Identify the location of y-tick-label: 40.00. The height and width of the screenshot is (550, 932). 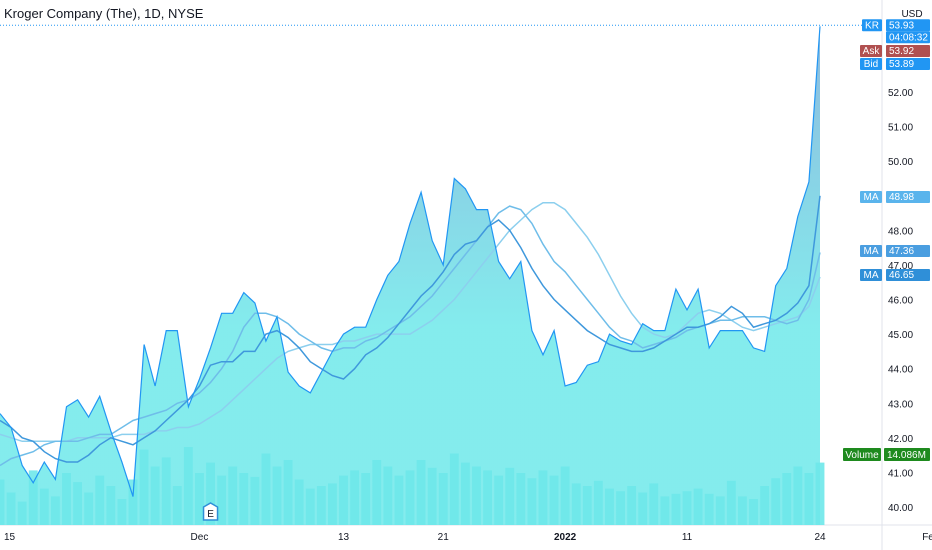
(900, 508).